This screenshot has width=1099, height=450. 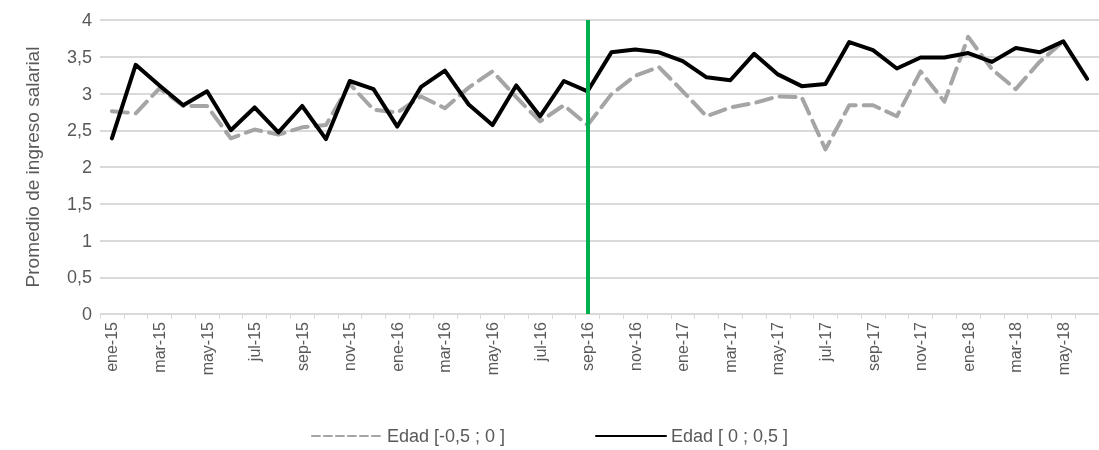 I want to click on y-tick-label: 0, so click(x=86, y=314).